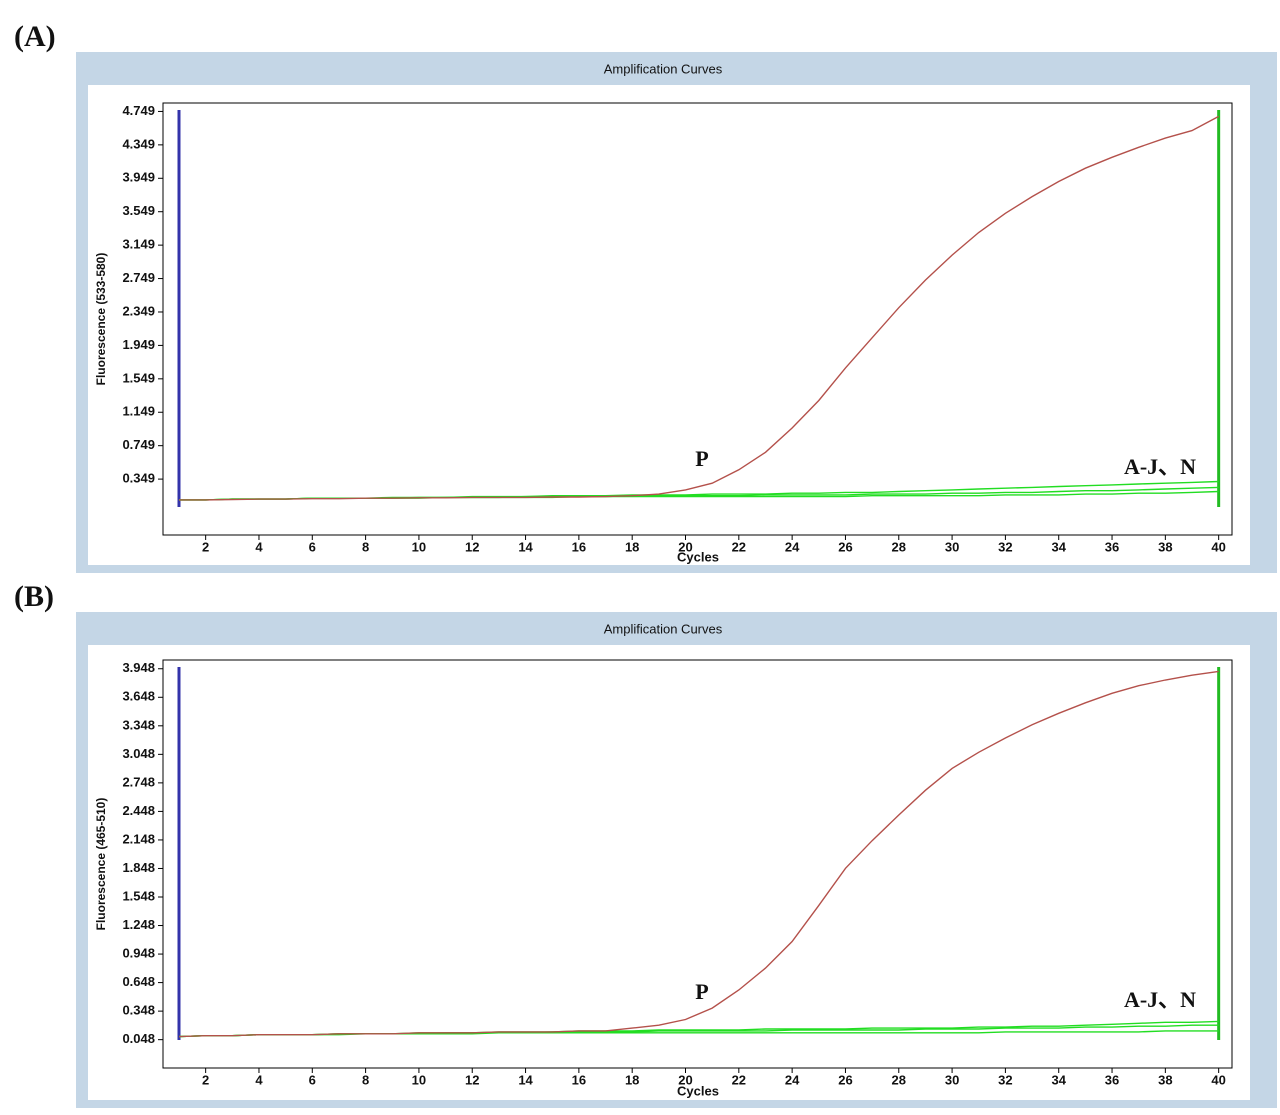 This screenshot has width=1280, height=1115. What do you see at coordinates (138, 1038) in the screenshot?
I see `y-tick-label: 0.048` at bounding box center [138, 1038].